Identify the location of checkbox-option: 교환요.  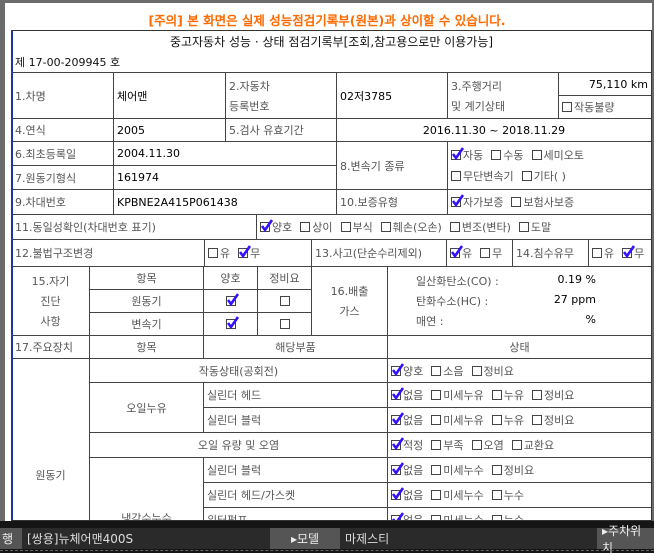
(532, 445).